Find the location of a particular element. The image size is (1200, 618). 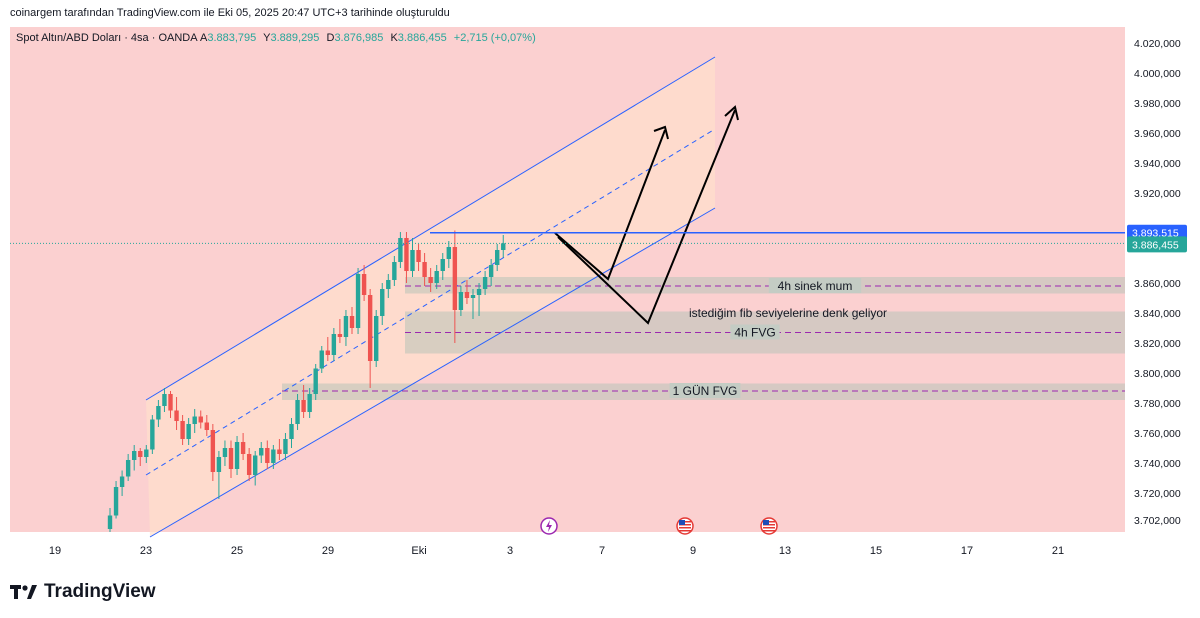

x-tick-label: 19 is located at coordinates (55, 551).